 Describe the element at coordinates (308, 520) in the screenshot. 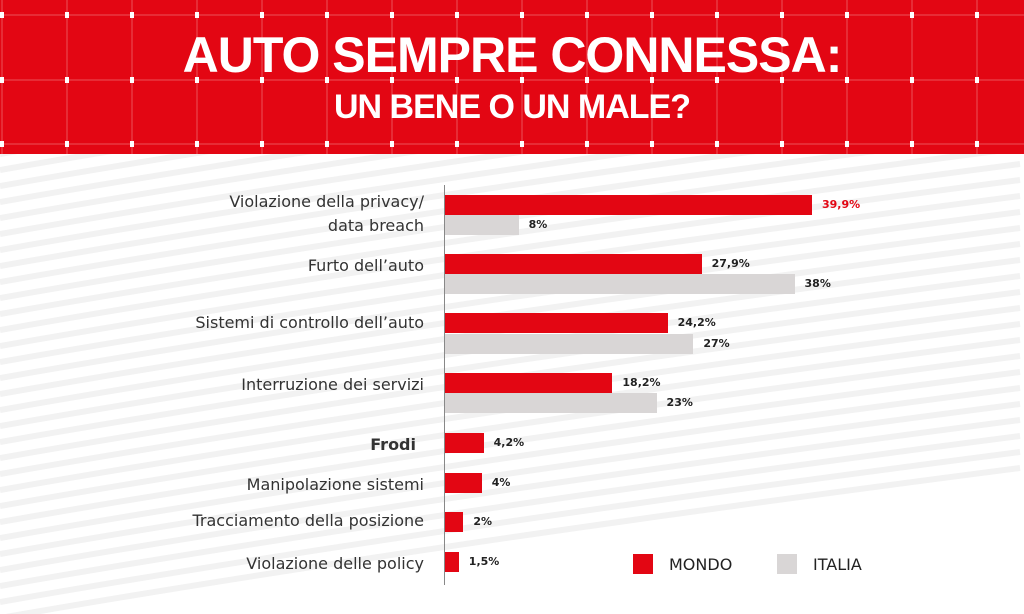

I see `category-label: Tracciamento della posizione` at that location.